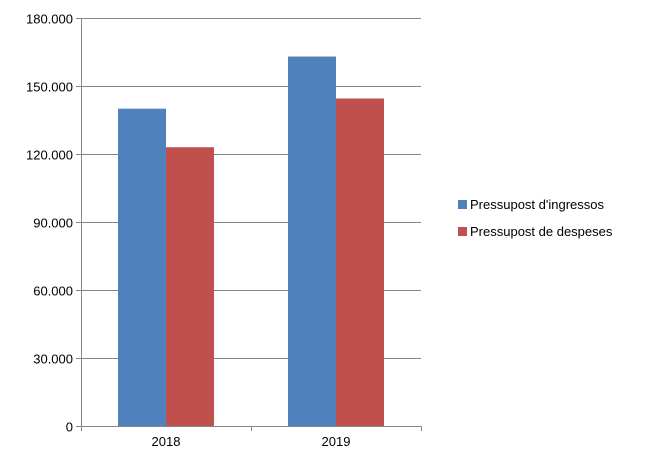 Image resolution: width=647 pixels, height=452 pixels. What do you see at coordinates (312, 241) in the screenshot?
I see `bar-2019-ingressos` at bounding box center [312, 241].